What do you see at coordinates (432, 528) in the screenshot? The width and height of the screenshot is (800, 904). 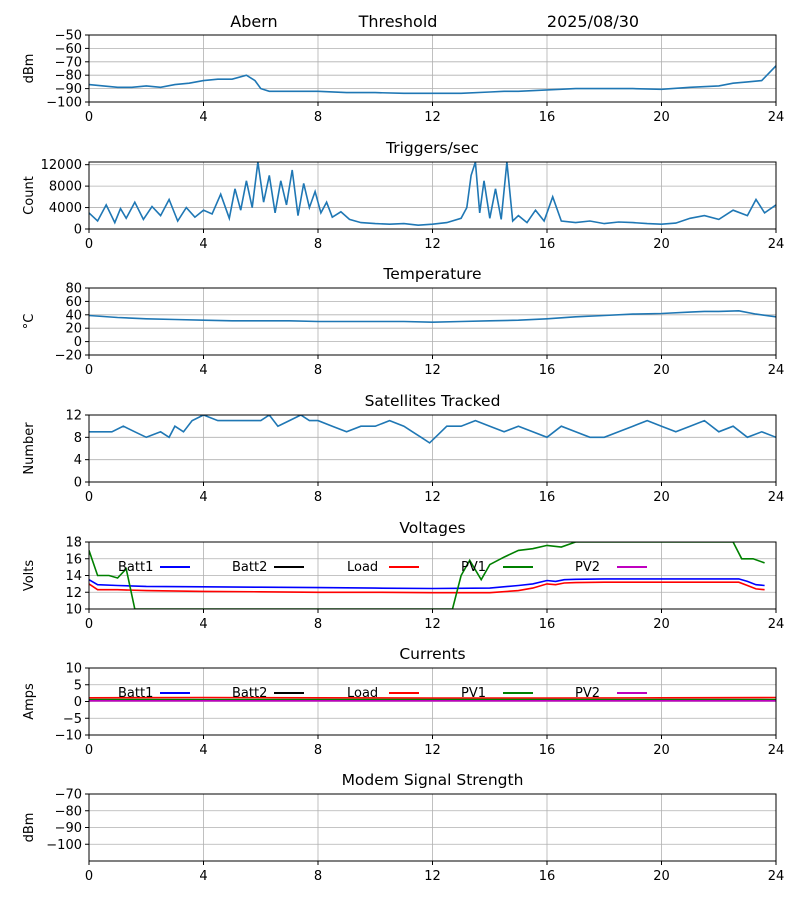 I see `chart-title: Voltages` at bounding box center [432, 528].